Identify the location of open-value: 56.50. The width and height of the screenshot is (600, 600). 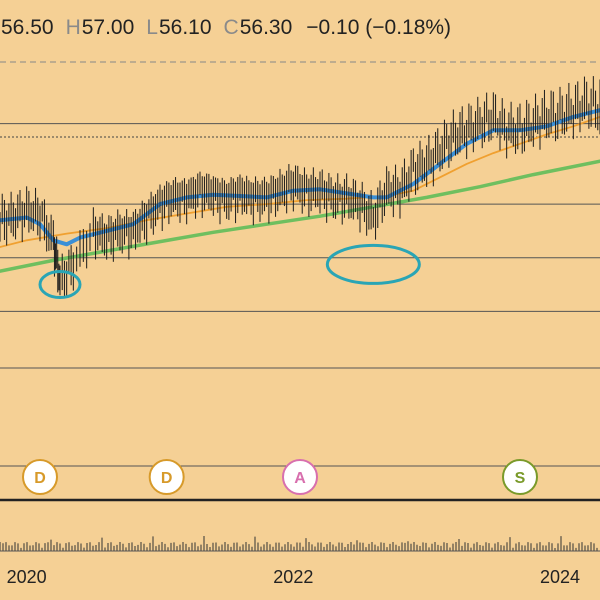
(27, 27).